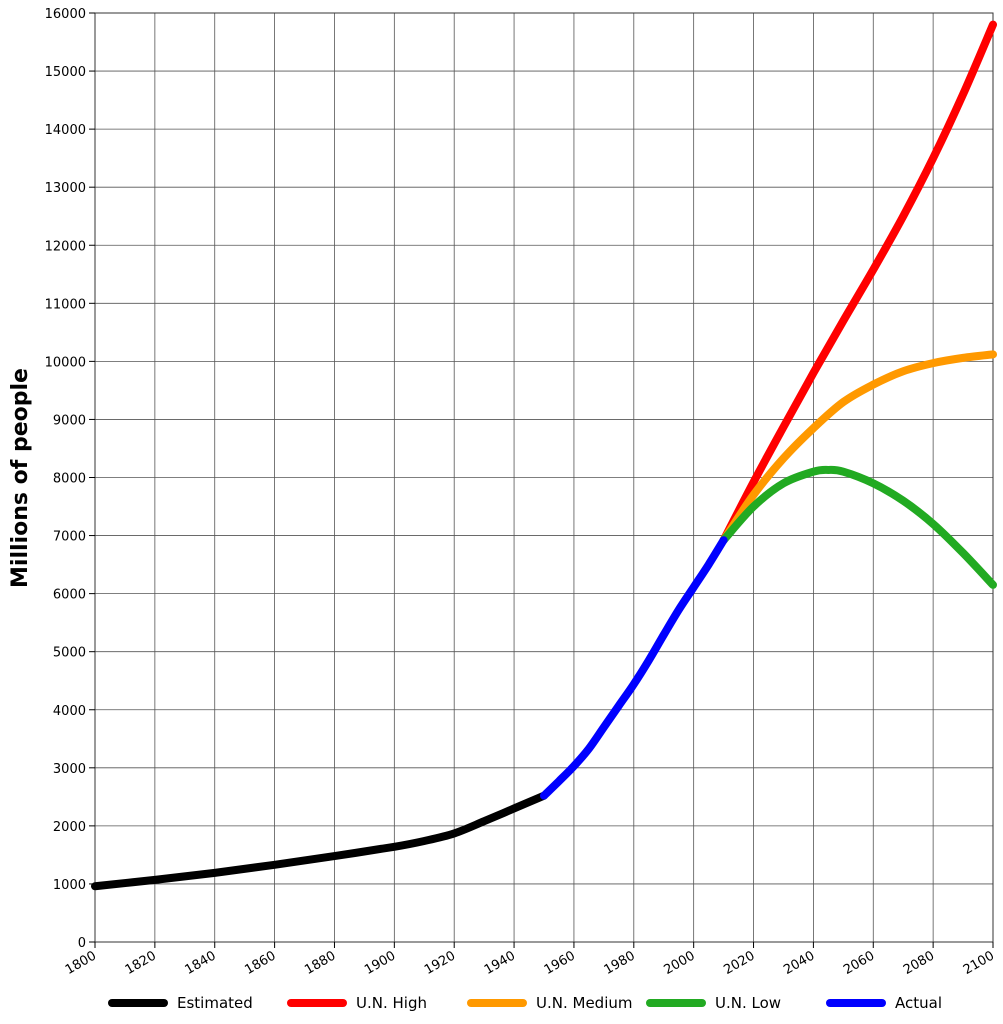 This screenshot has height=1024, width=1003. I want to click on legend-item-actual: Actual, so click(884, 1003).